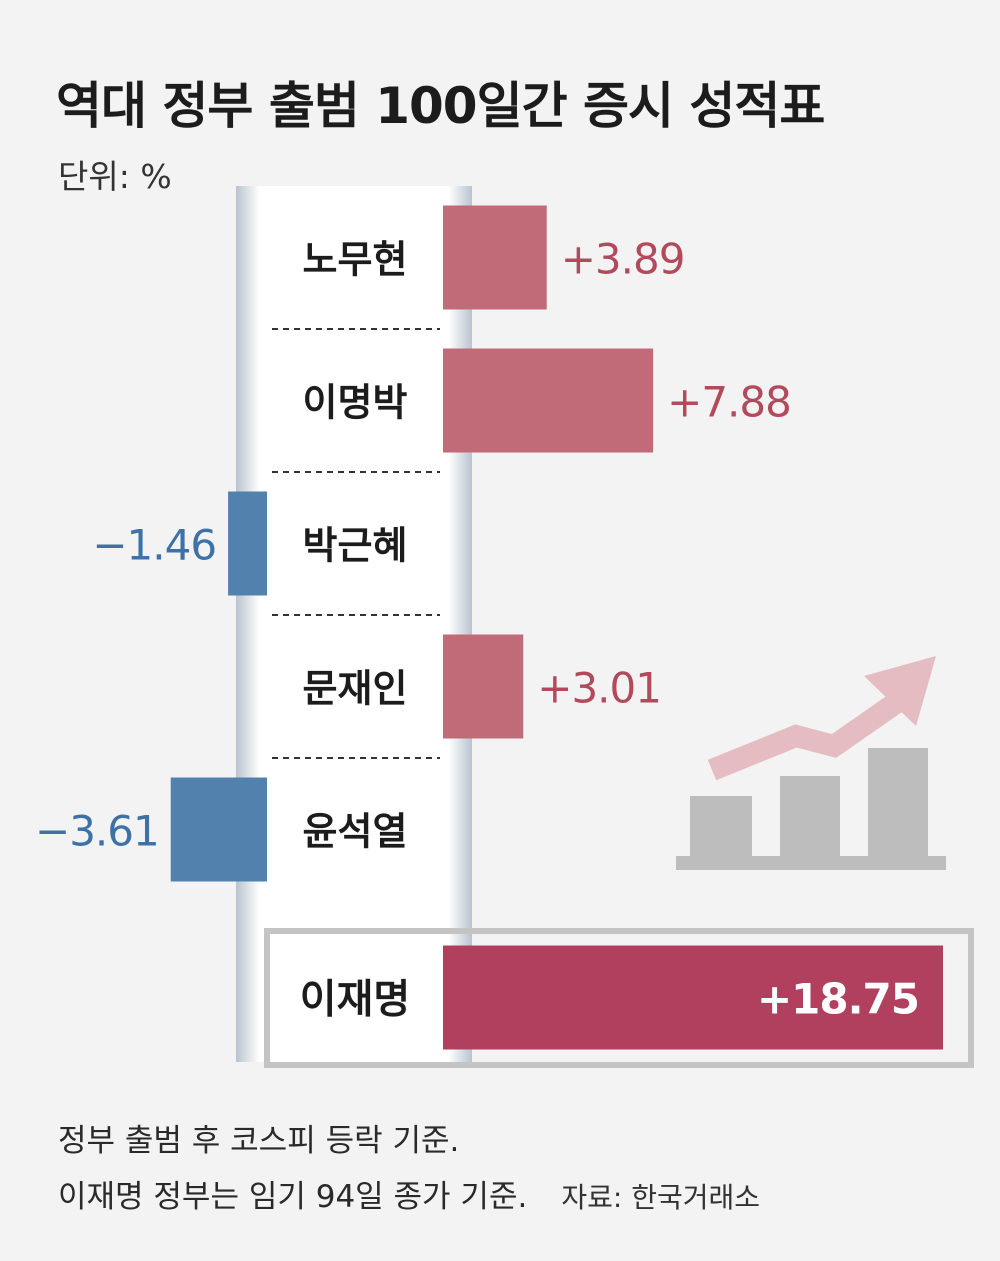 This screenshot has width=1000, height=1261. I want to click on bar-윤석열, so click(218, 829).